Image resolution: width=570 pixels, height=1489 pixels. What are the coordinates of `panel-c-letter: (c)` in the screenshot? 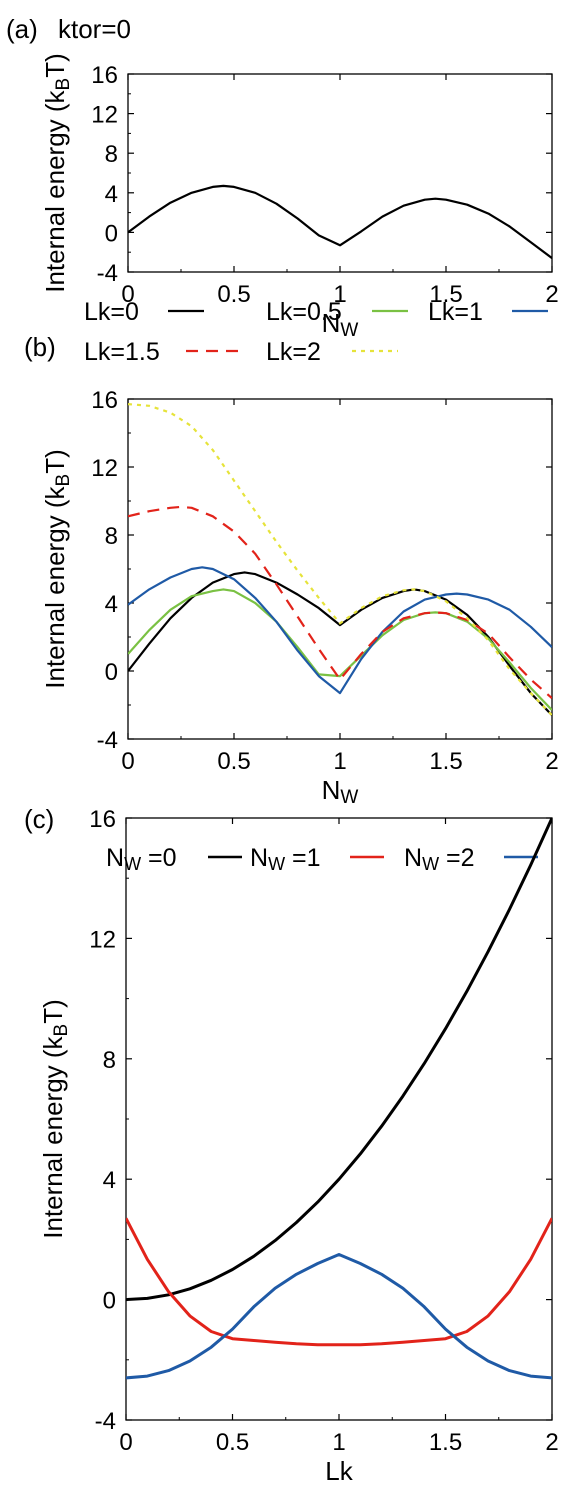 It's located at (39, 819).